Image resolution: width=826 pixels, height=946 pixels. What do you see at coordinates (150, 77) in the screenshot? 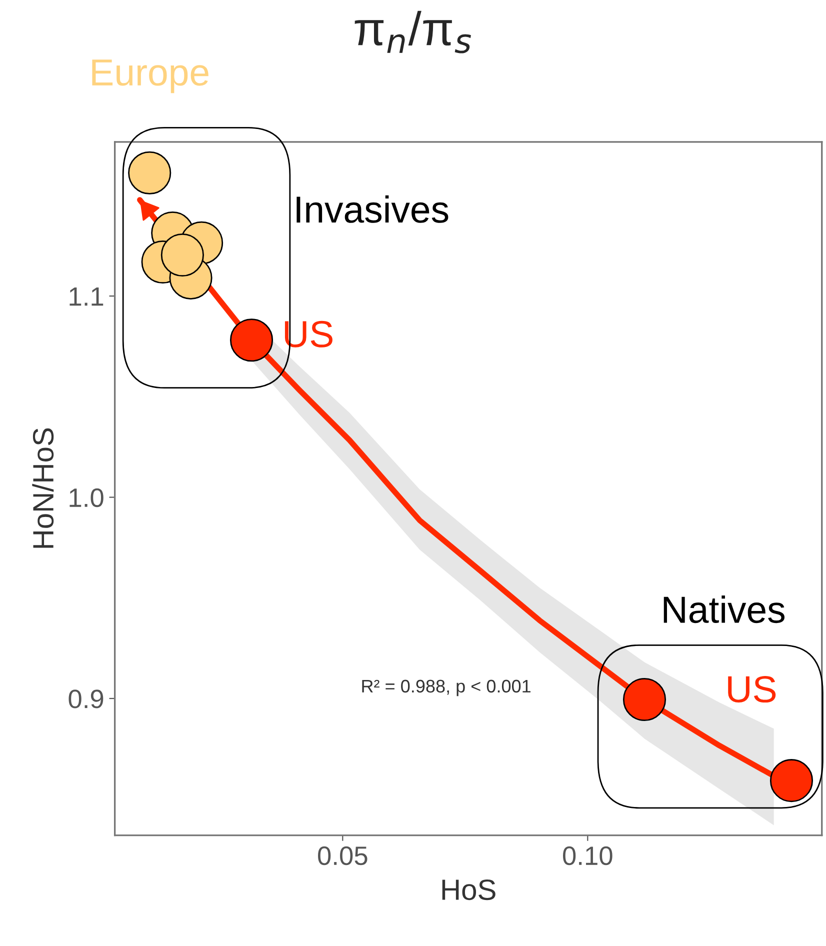
I see `annotation: Europe` at bounding box center [150, 77].